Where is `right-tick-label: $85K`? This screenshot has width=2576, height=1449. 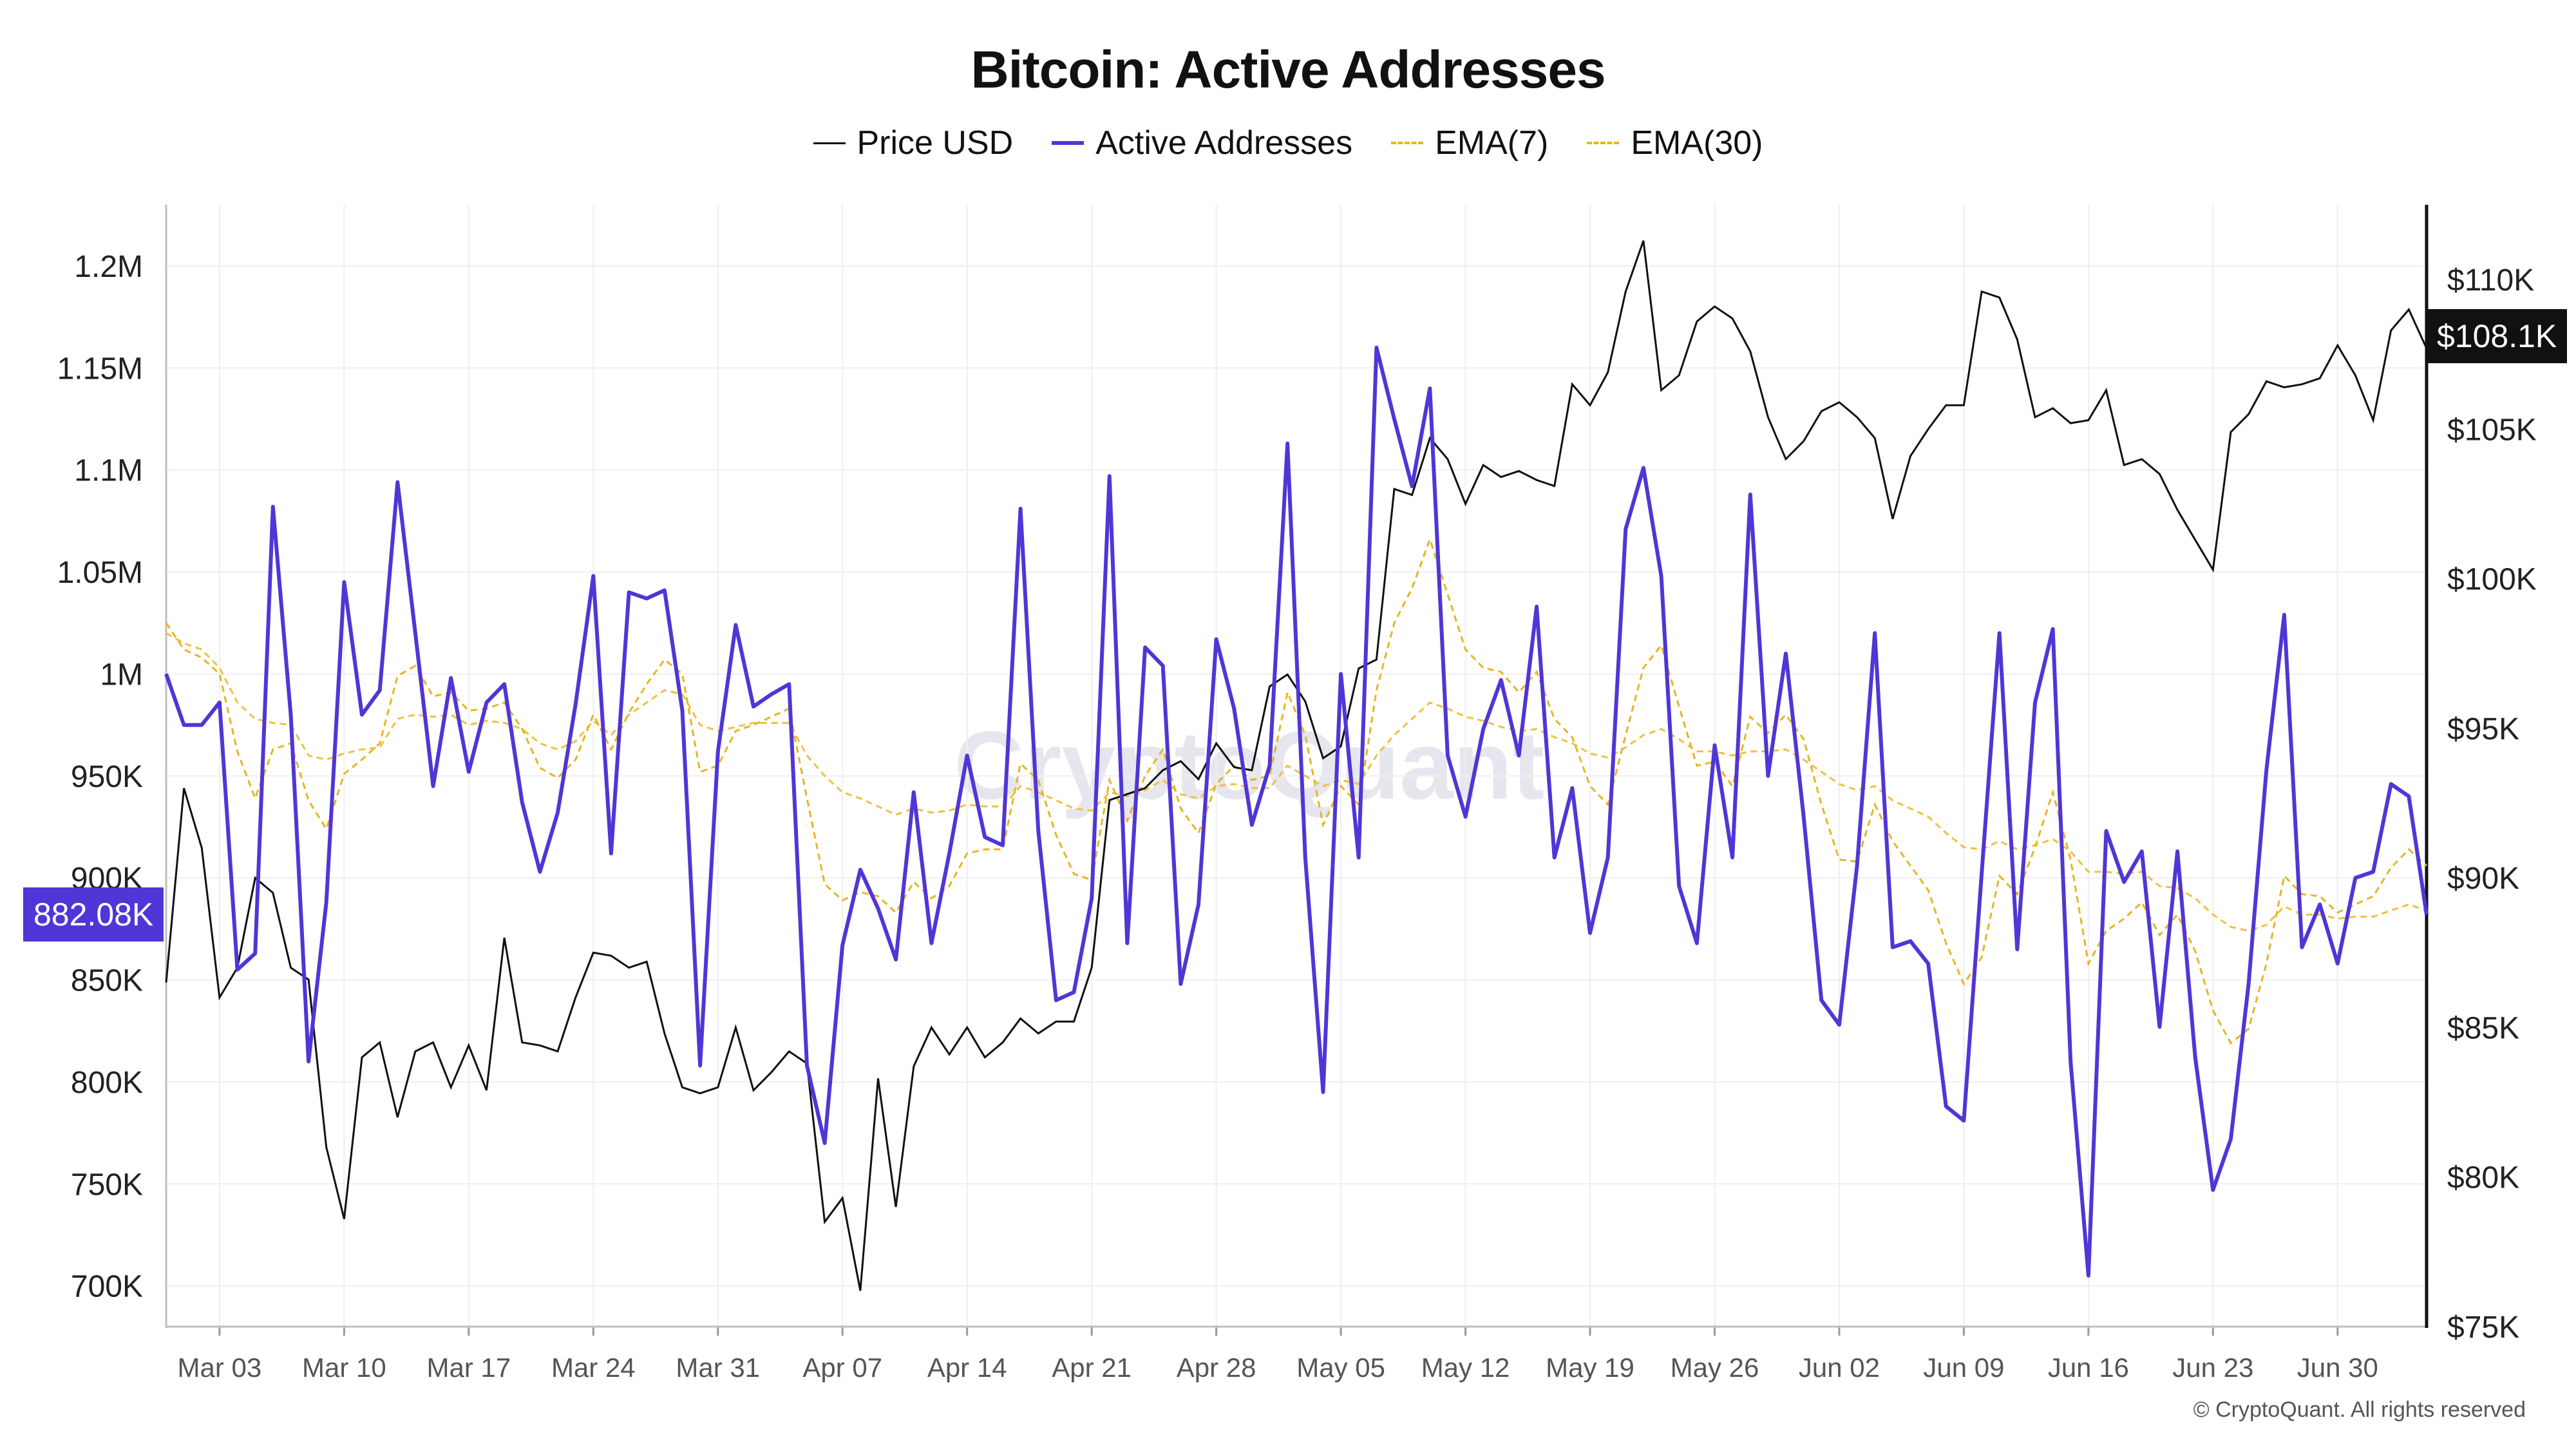
right-tick-label: $85K is located at coordinates (2483, 1028).